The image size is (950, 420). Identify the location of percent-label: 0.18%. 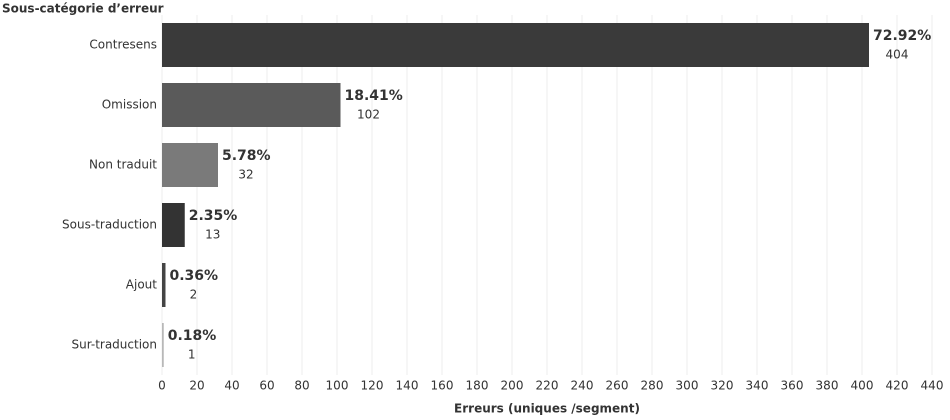
(192, 336).